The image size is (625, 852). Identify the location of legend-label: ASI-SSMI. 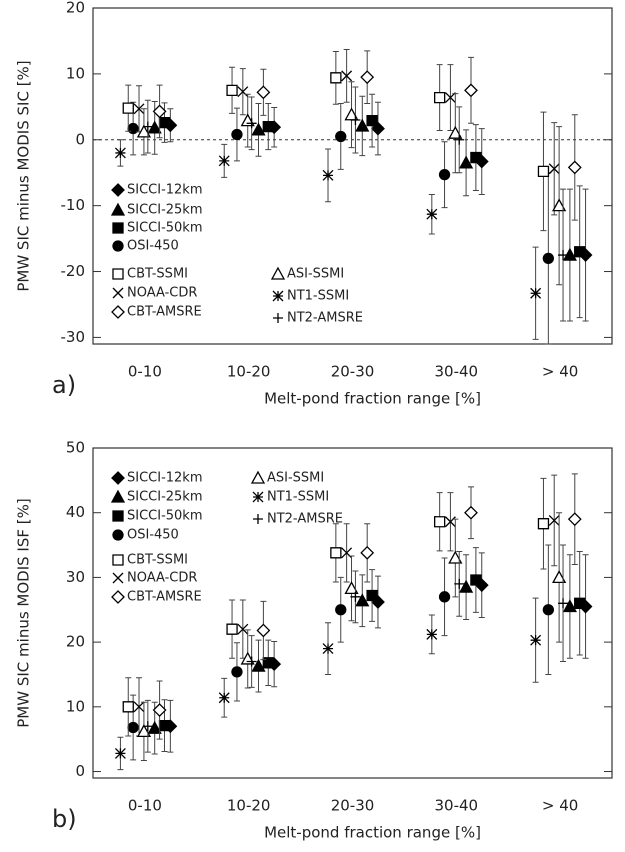
(315, 274).